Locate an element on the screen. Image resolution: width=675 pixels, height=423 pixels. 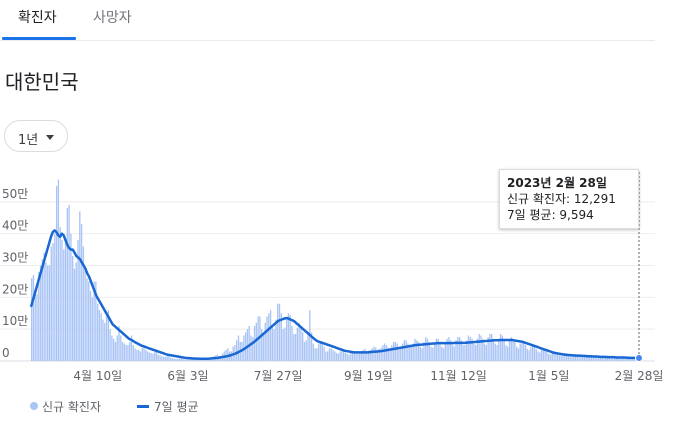
x-tick-label: 4월 10일 is located at coordinates (97, 376).